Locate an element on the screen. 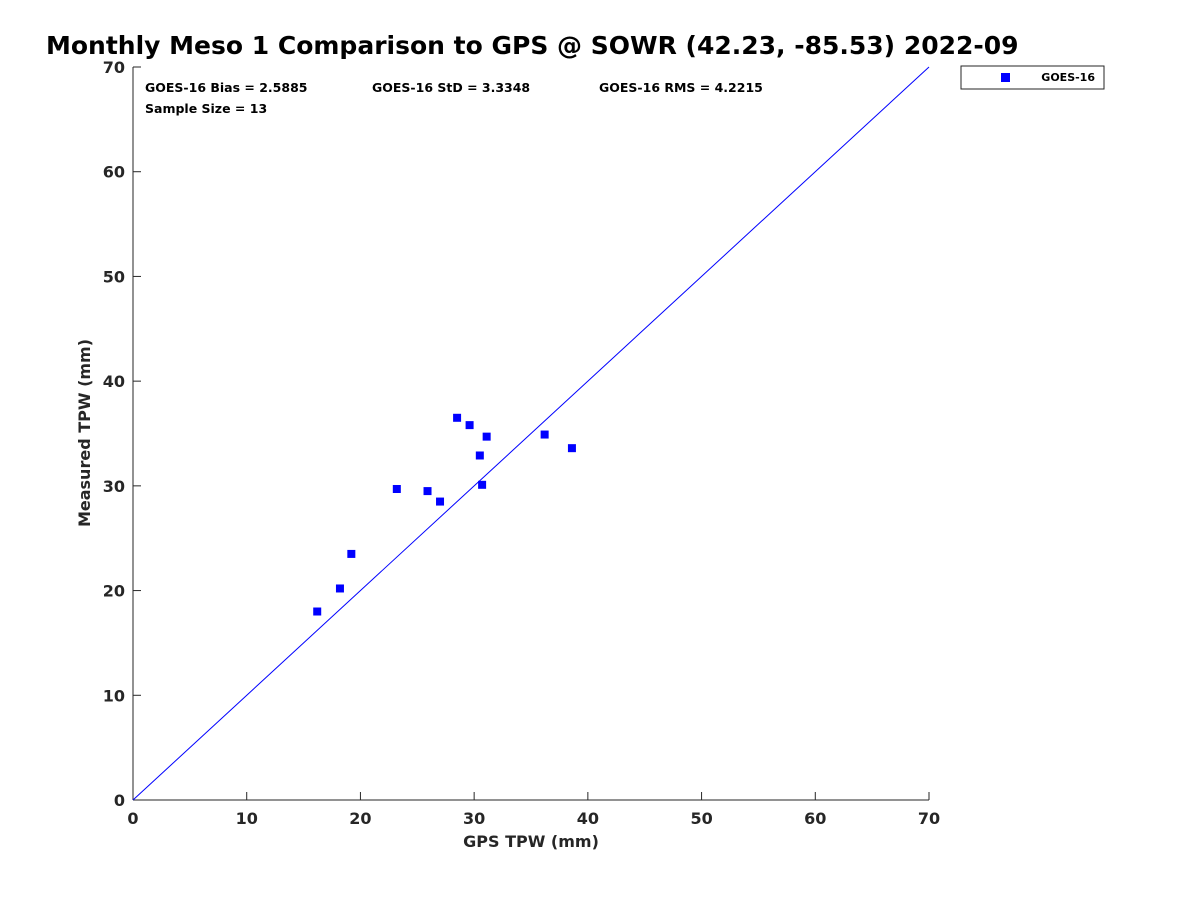  std-annotation: GOES-16 StD = 3.3348 is located at coordinates (451, 87).